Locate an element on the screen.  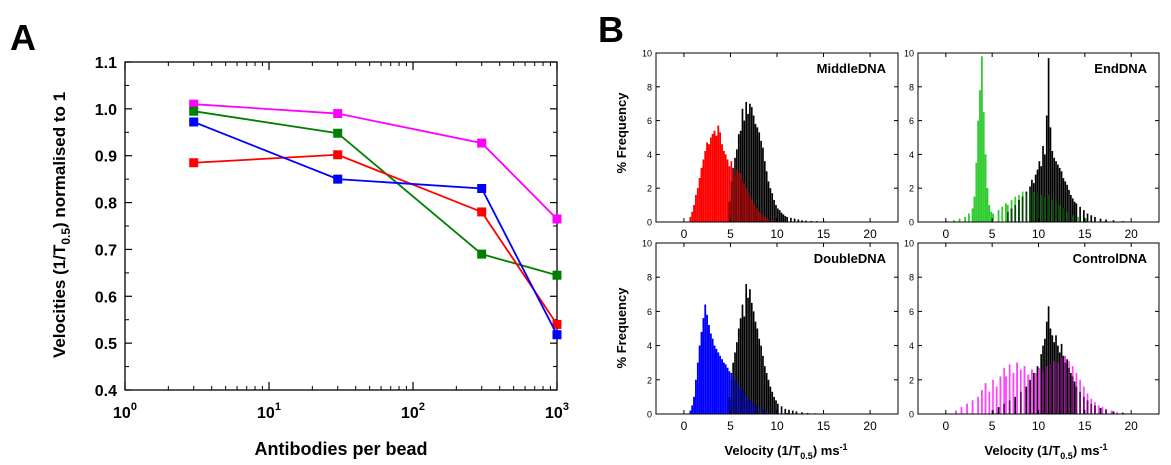
x-tick-label: 10 is located at coordinates (1039, 426).